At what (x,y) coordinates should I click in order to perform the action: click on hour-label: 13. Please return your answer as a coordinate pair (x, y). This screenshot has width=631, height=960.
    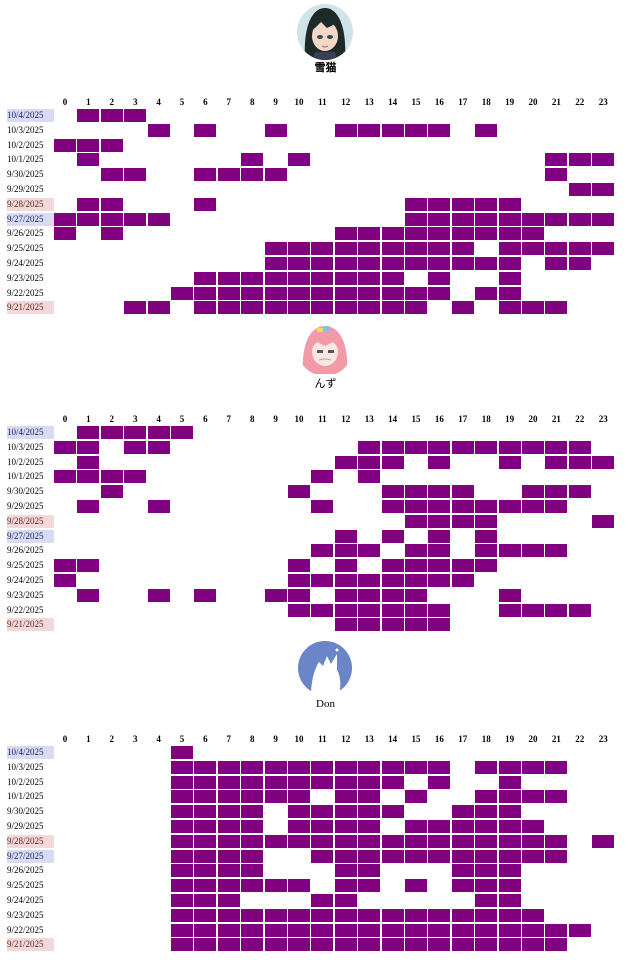
    Looking at the image, I should click on (369, 102).